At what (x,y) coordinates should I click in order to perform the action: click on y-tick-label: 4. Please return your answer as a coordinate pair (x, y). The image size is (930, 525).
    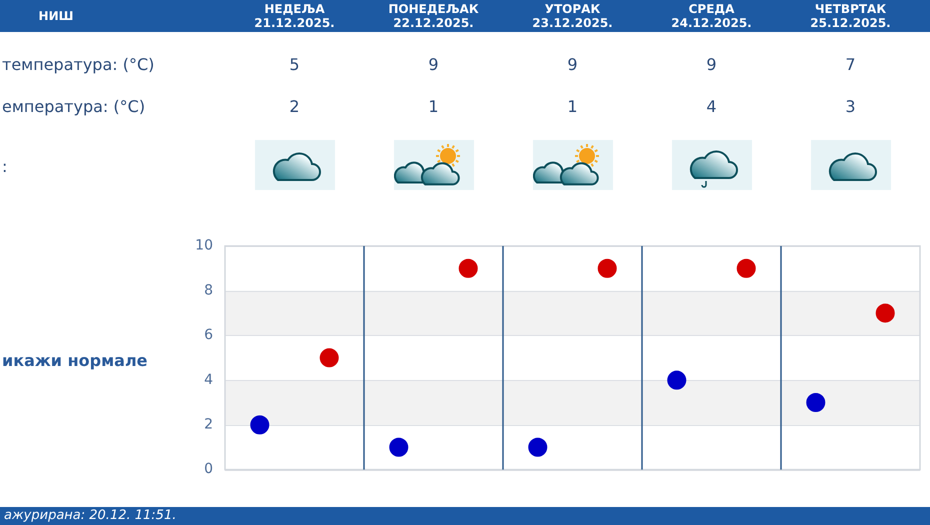
    Looking at the image, I should click on (209, 380).